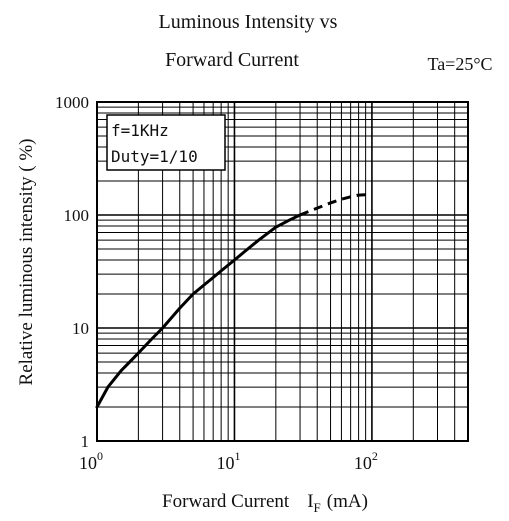 The height and width of the screenshot is (521, 509). What do you see at coordinates (366, 461) in the screenshot?
I see `x-tick-label: 10²` at bounding box center [366, 461].